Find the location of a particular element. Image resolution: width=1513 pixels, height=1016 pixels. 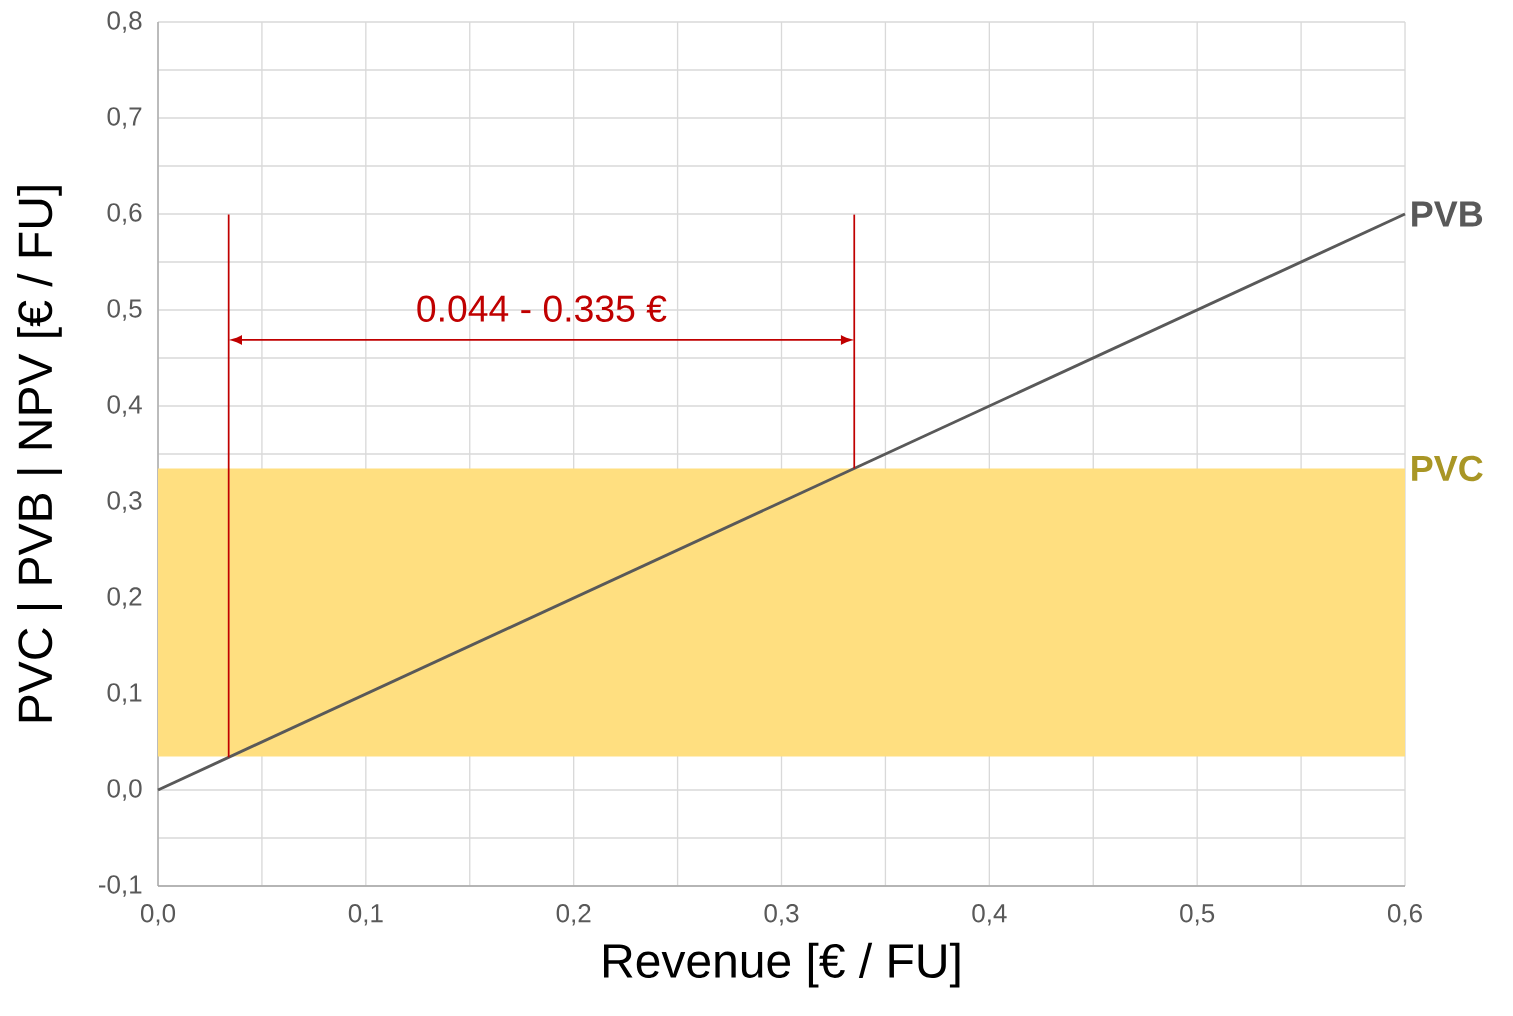

y-tick-label: 0,0 is located at coordinates (124, 790).